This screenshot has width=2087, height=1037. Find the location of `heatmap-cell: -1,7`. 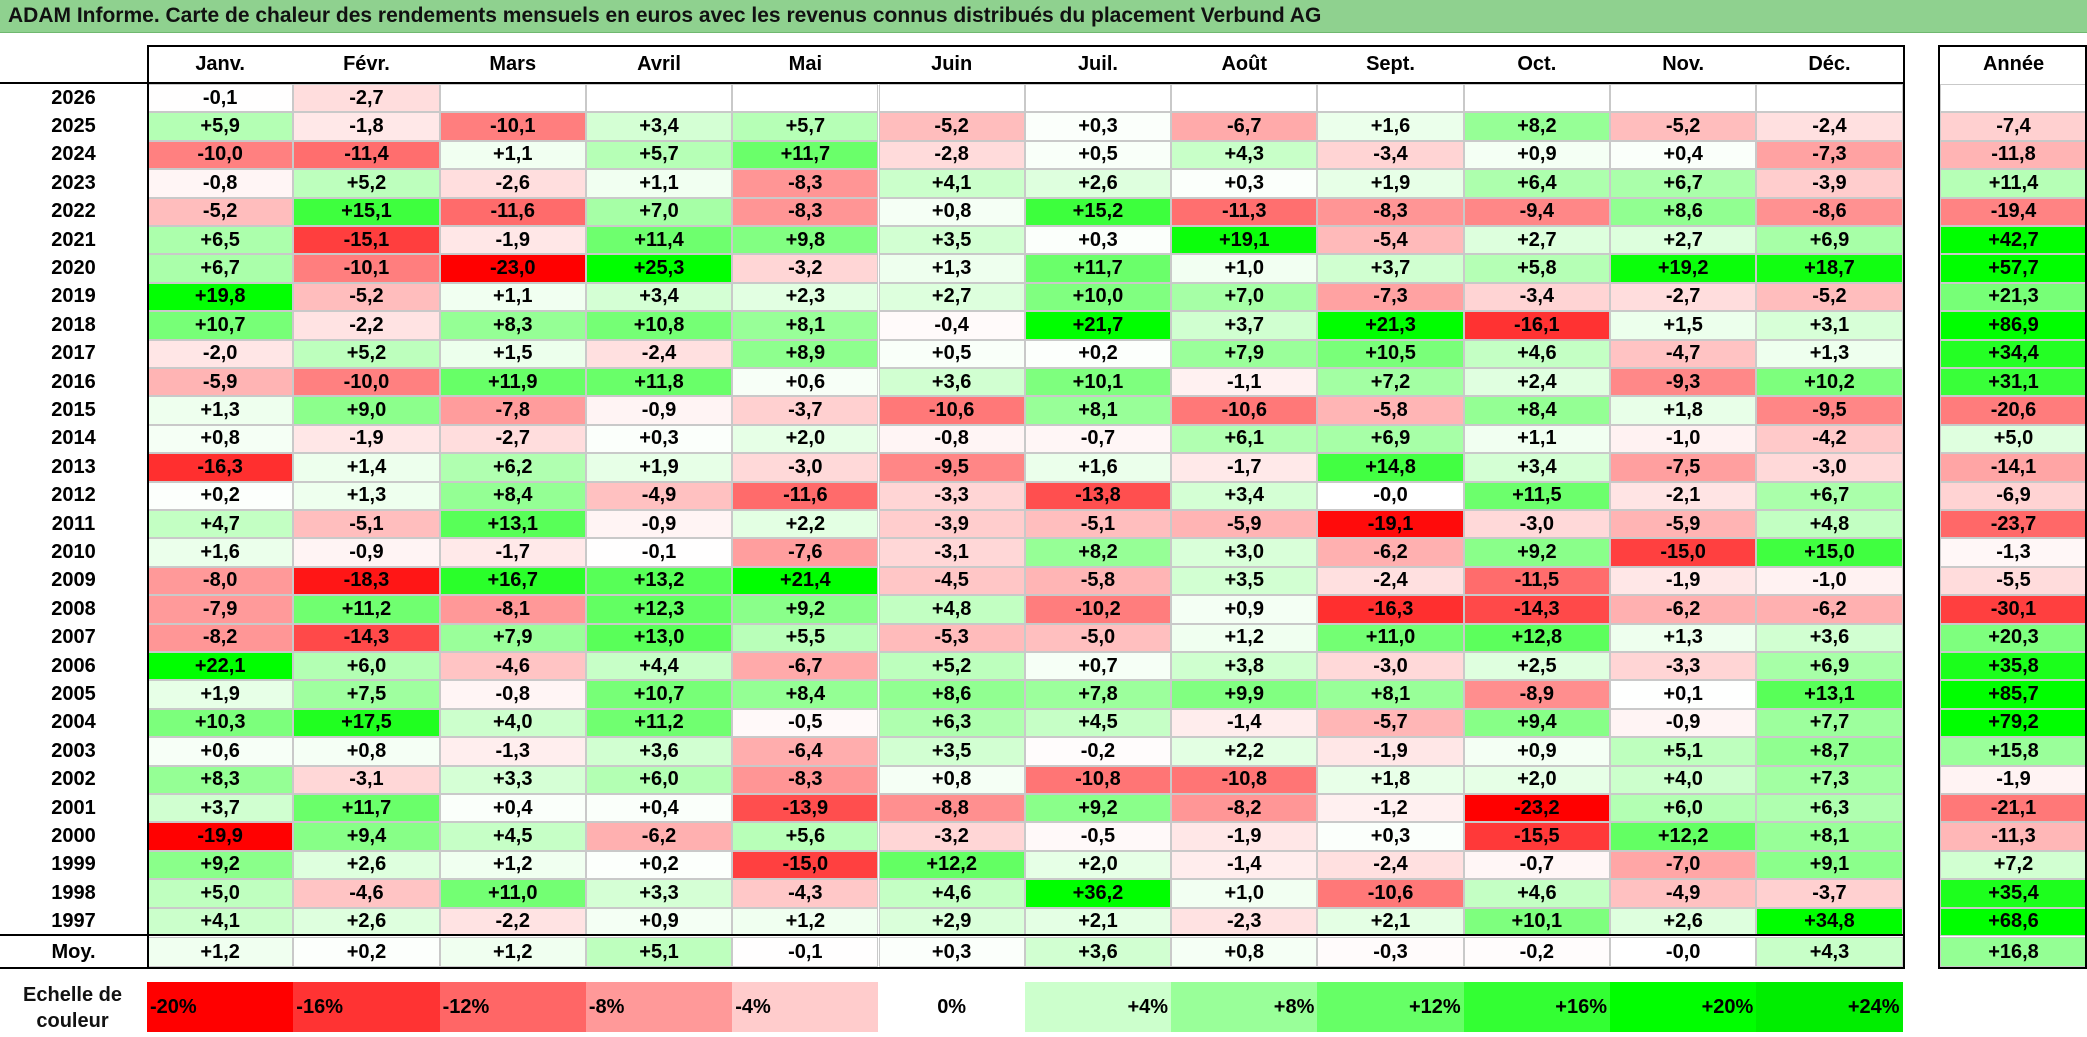

heatmap-cell: -1,7 is located at coordinates (512, 552).